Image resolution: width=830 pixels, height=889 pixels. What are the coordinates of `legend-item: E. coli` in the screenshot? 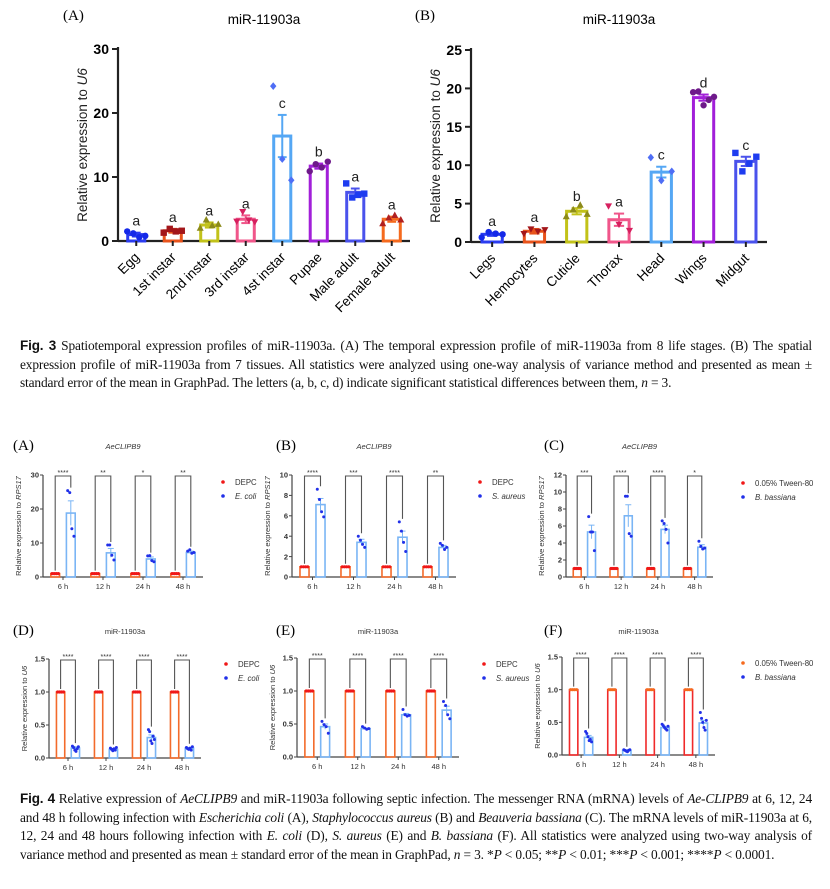 It's located at (241, 678).